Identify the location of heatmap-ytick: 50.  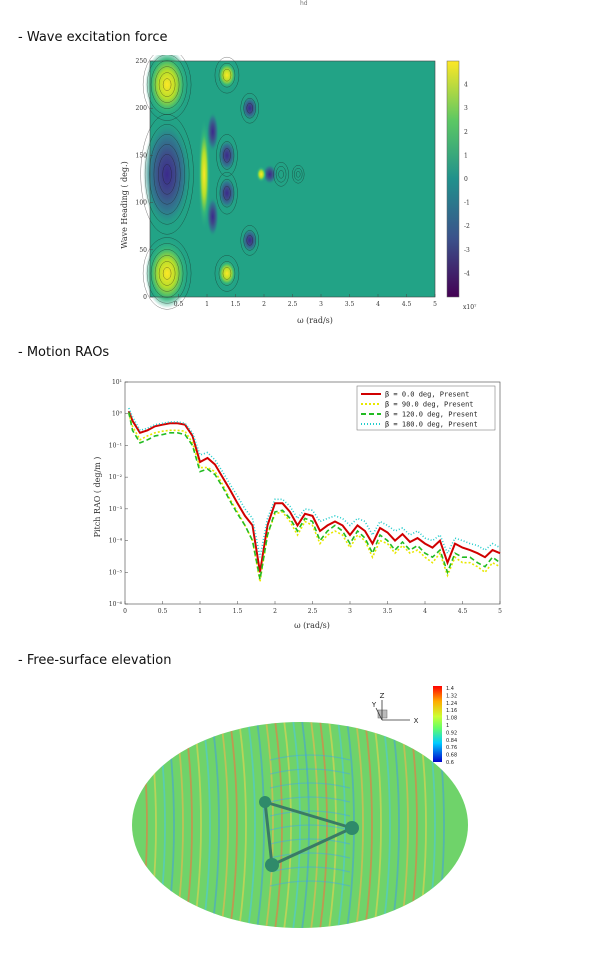
(143, 250).